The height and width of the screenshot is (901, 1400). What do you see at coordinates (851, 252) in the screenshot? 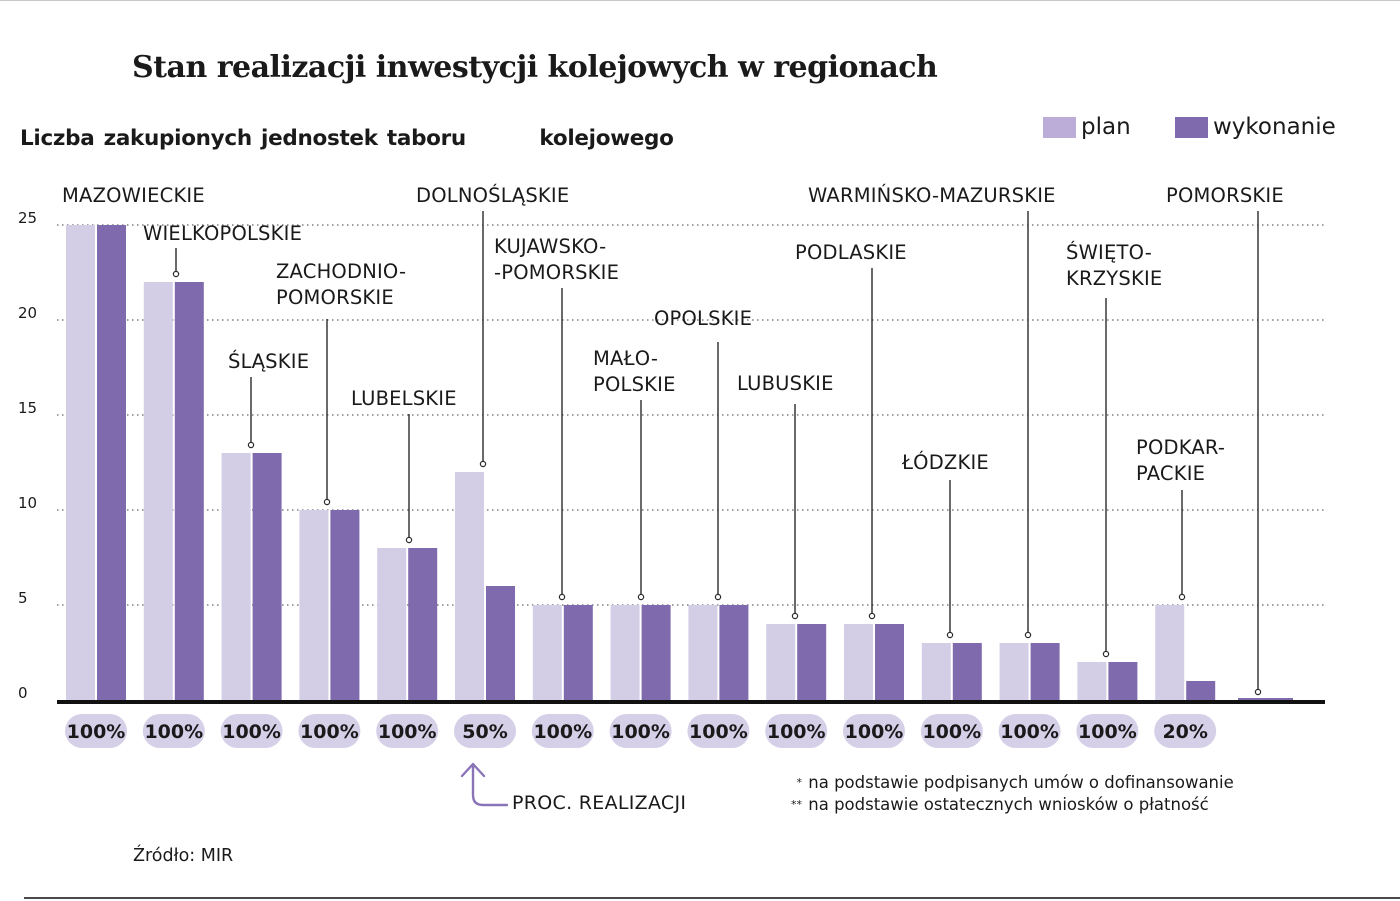
I see `region-label-10: PODLASKIE` at bounding box center [851, 252].